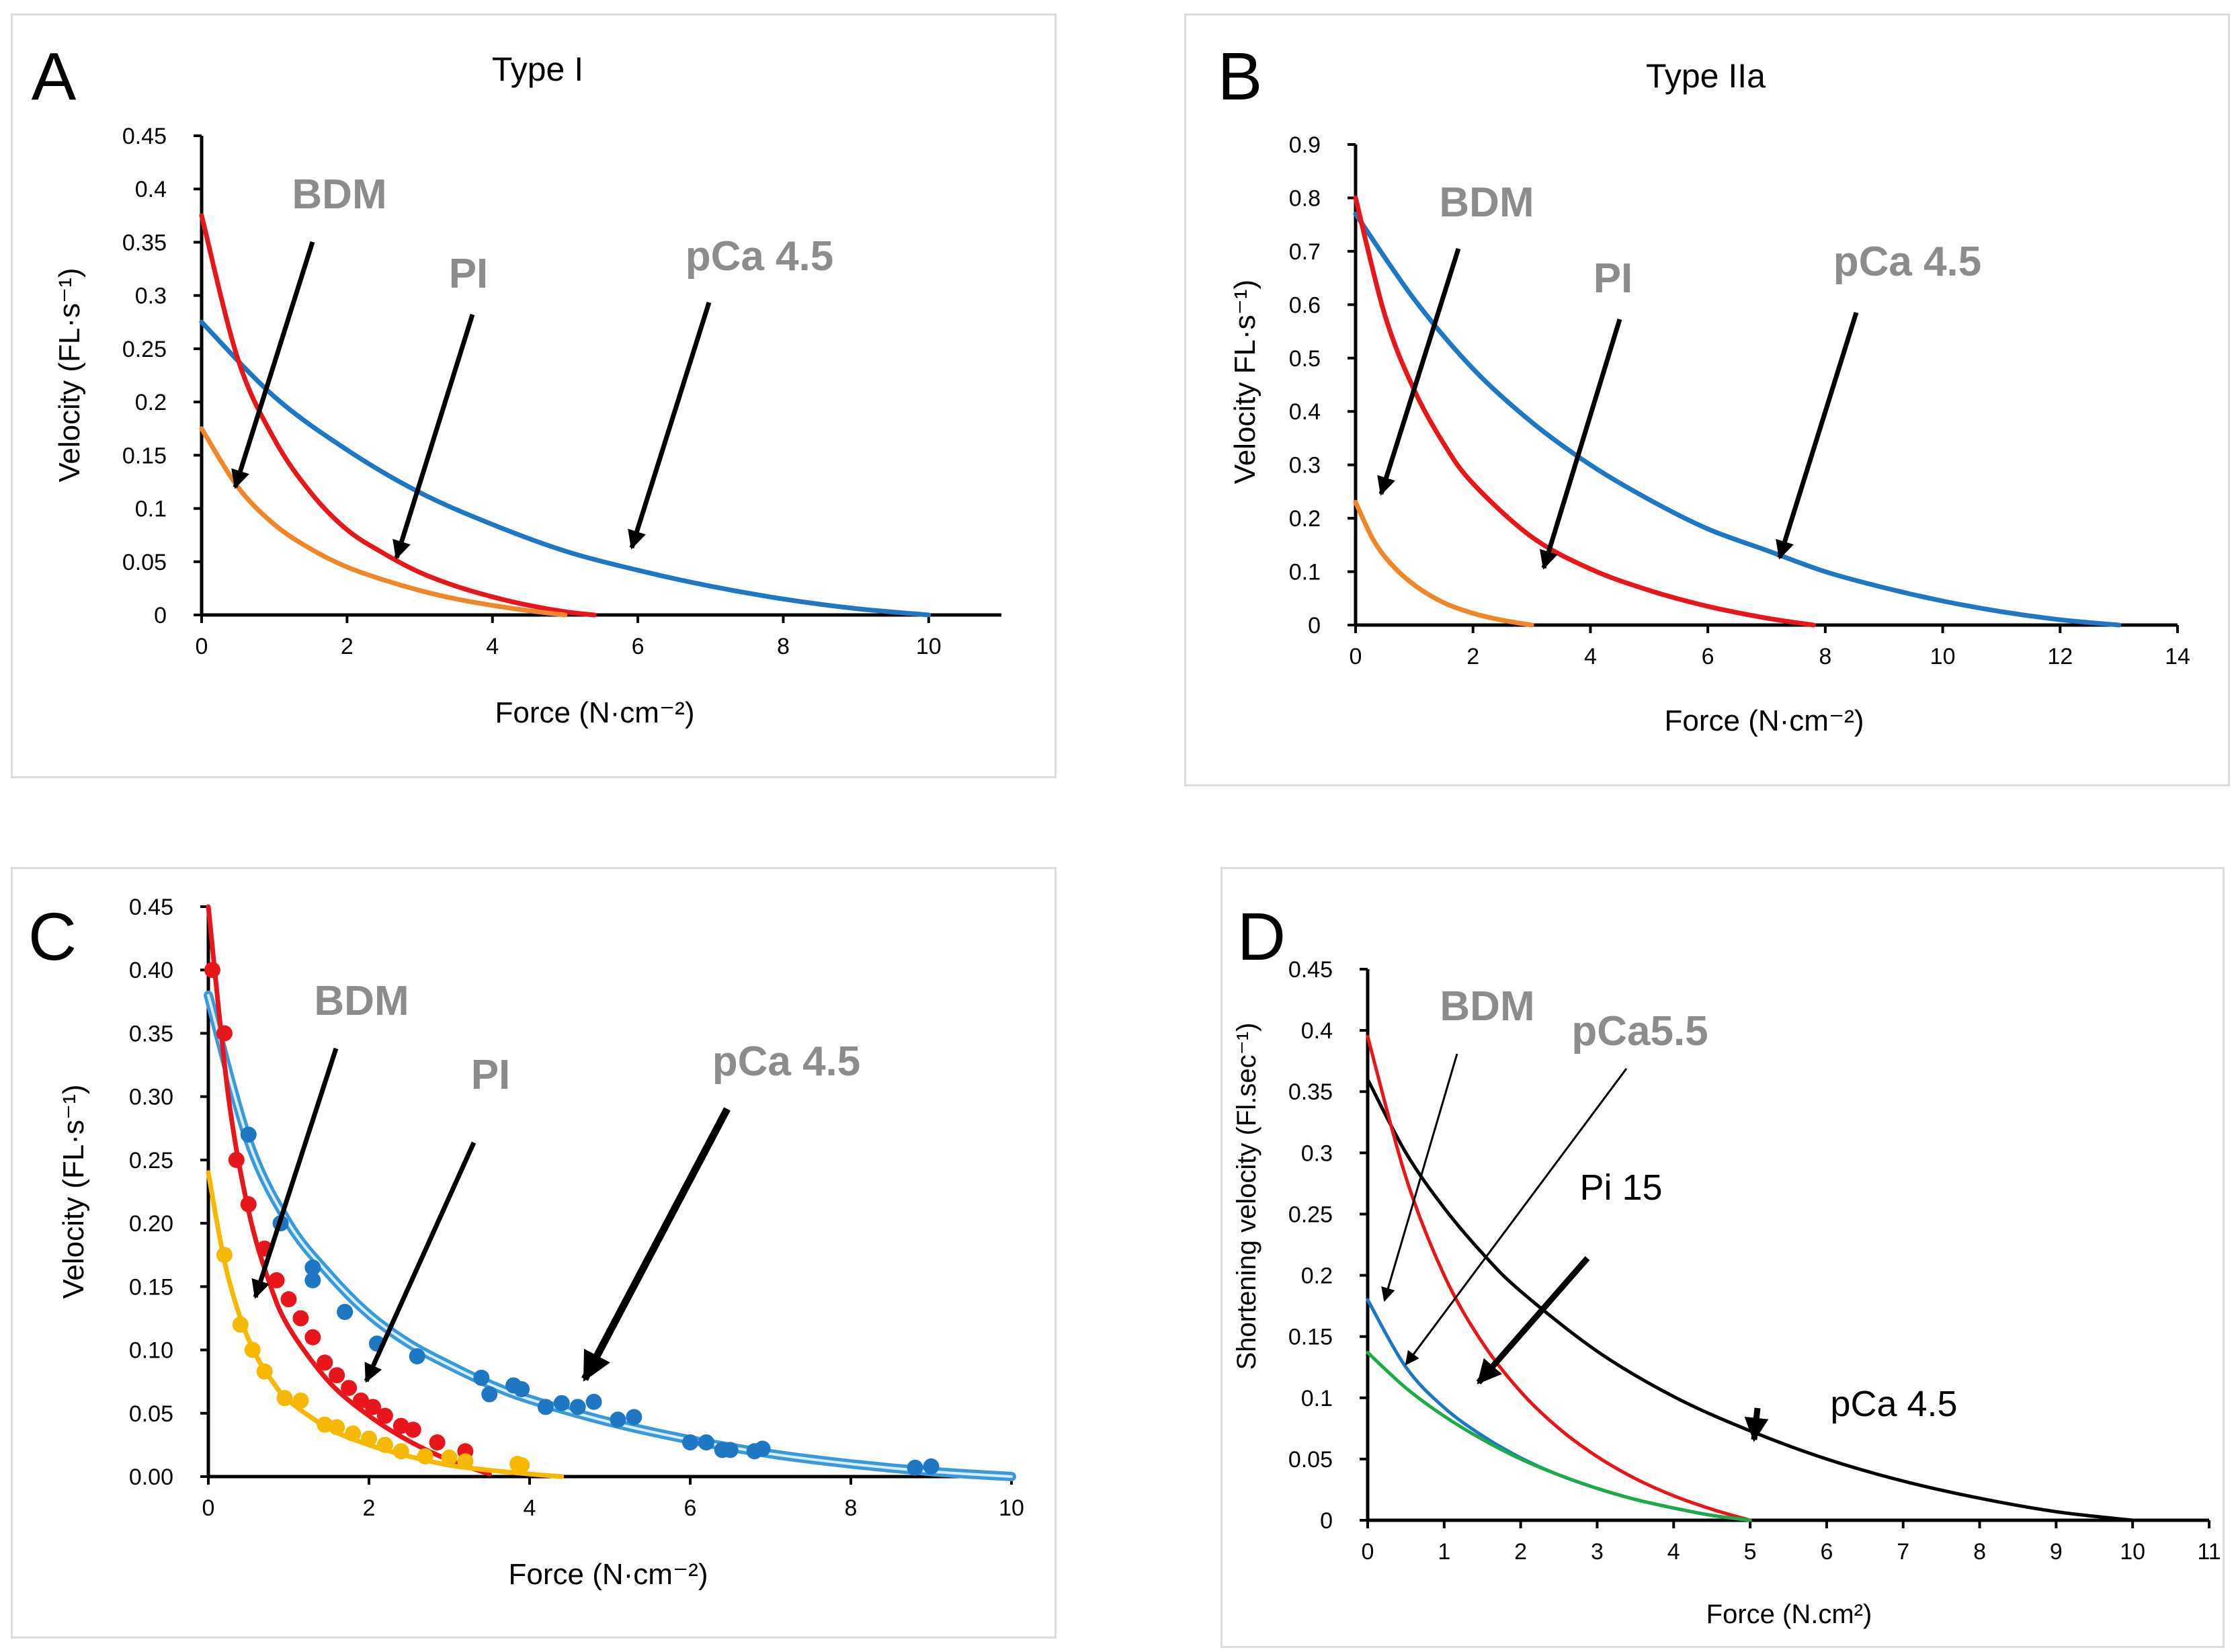  Describe the element at coordinates (1597, 1552) in the screenshot. I see `x-tick-label: 3` at that location.